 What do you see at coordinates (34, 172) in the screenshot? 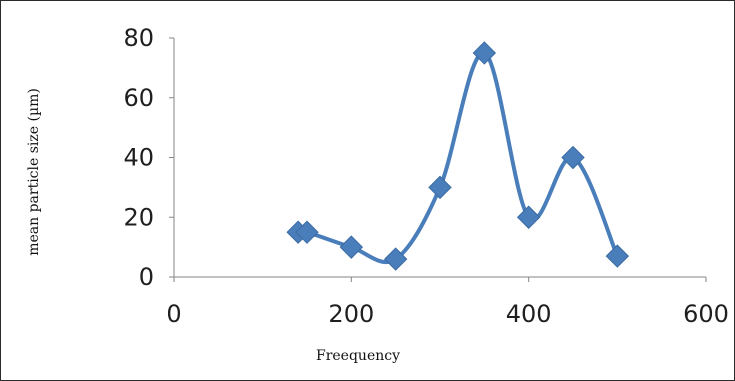
I see `y-axis-title: mean particle size (µm)` at bounding box center [34, 172].